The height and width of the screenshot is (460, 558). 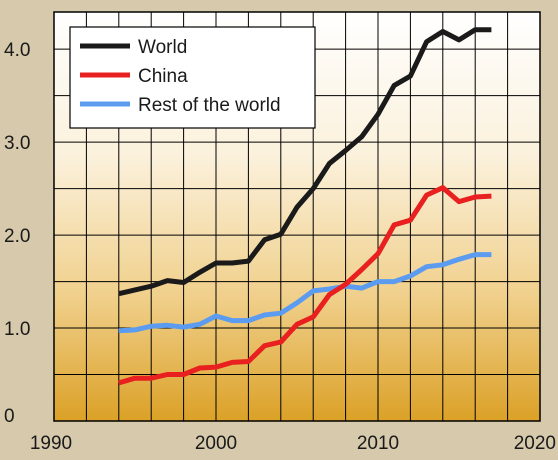 I want to click on legend: World China Rest of the world, so click(x=192, y=77).